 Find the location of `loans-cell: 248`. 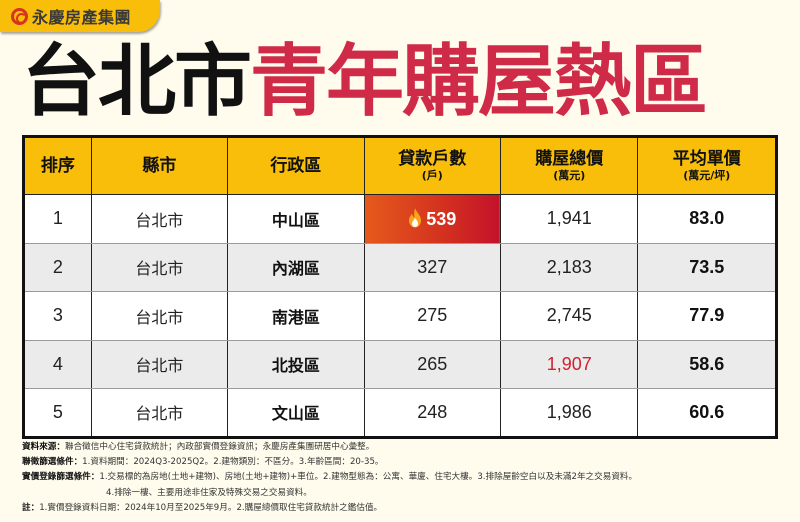

loans-cell: 248 is located at coordinates (432, 413).